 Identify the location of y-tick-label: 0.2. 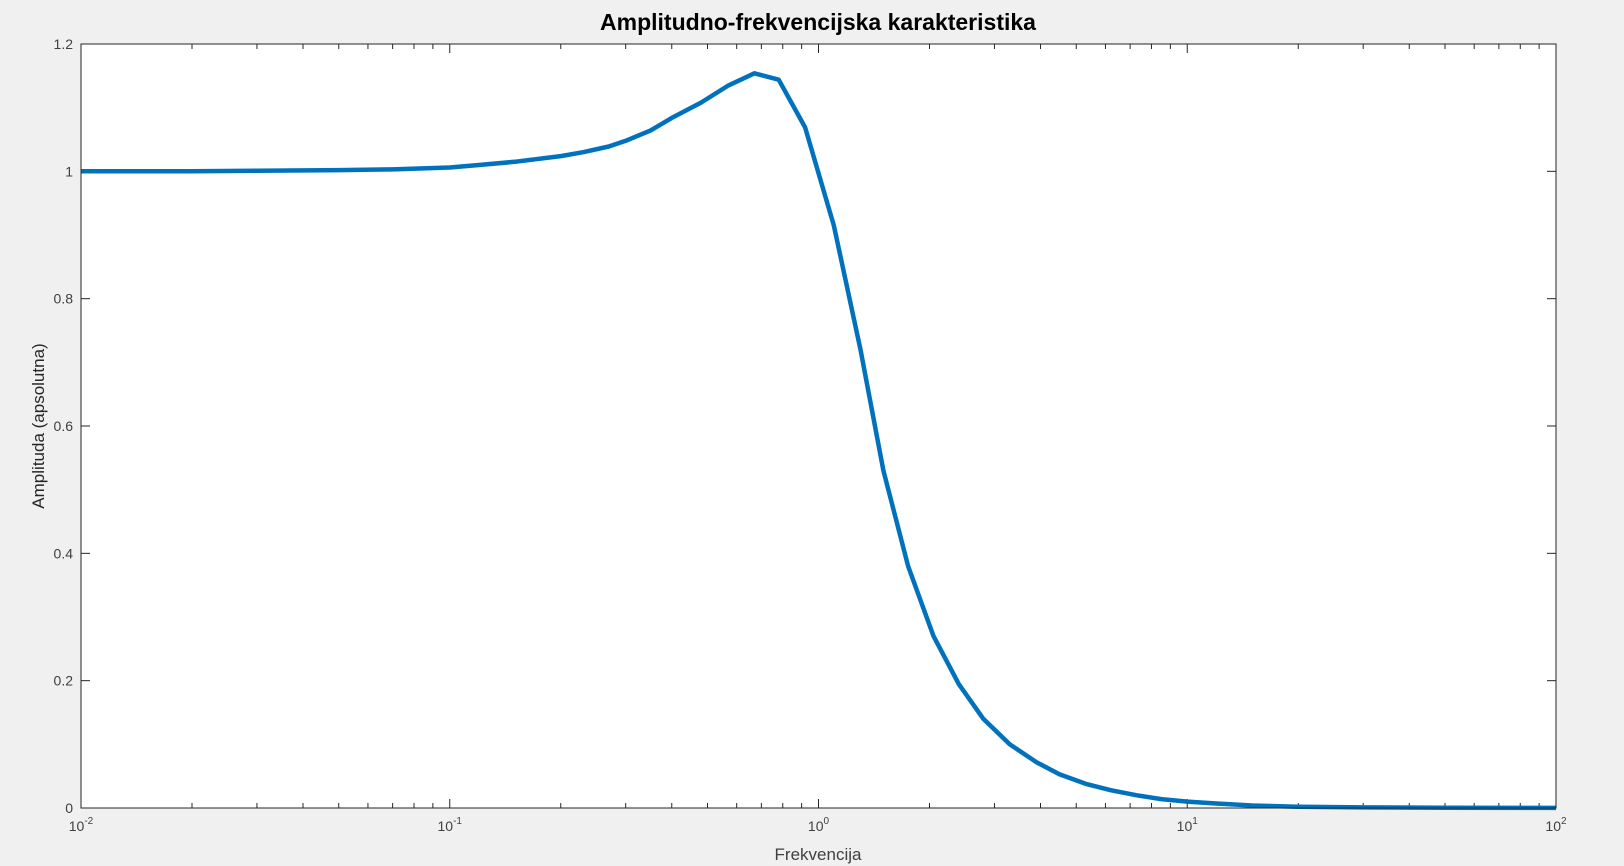
(64, 681).